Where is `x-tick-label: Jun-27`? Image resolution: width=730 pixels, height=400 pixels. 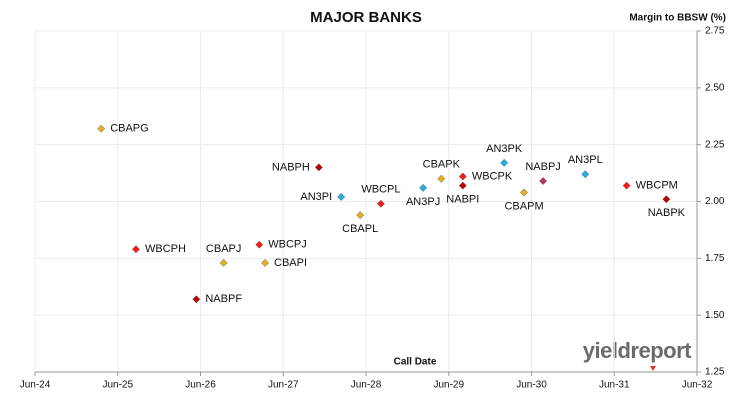
x-tick-label: Jun-27 is located at coordinates (283, 385).